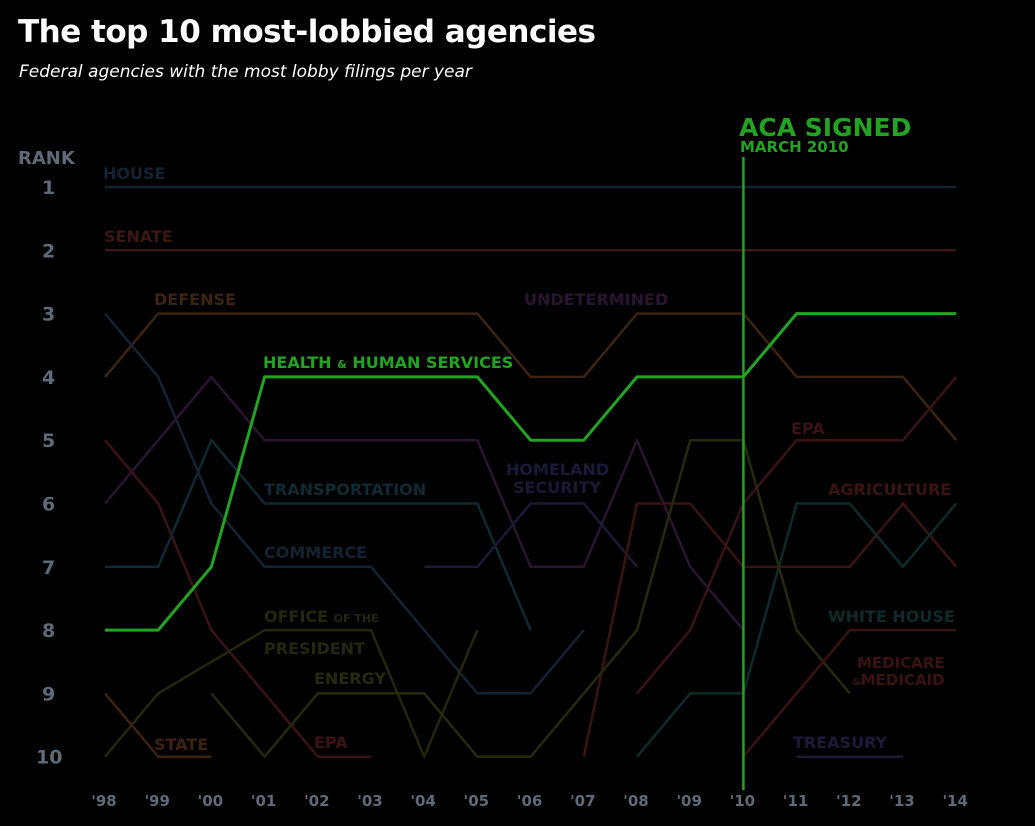  I want to click on label-state: STATE, so click(181, 744).